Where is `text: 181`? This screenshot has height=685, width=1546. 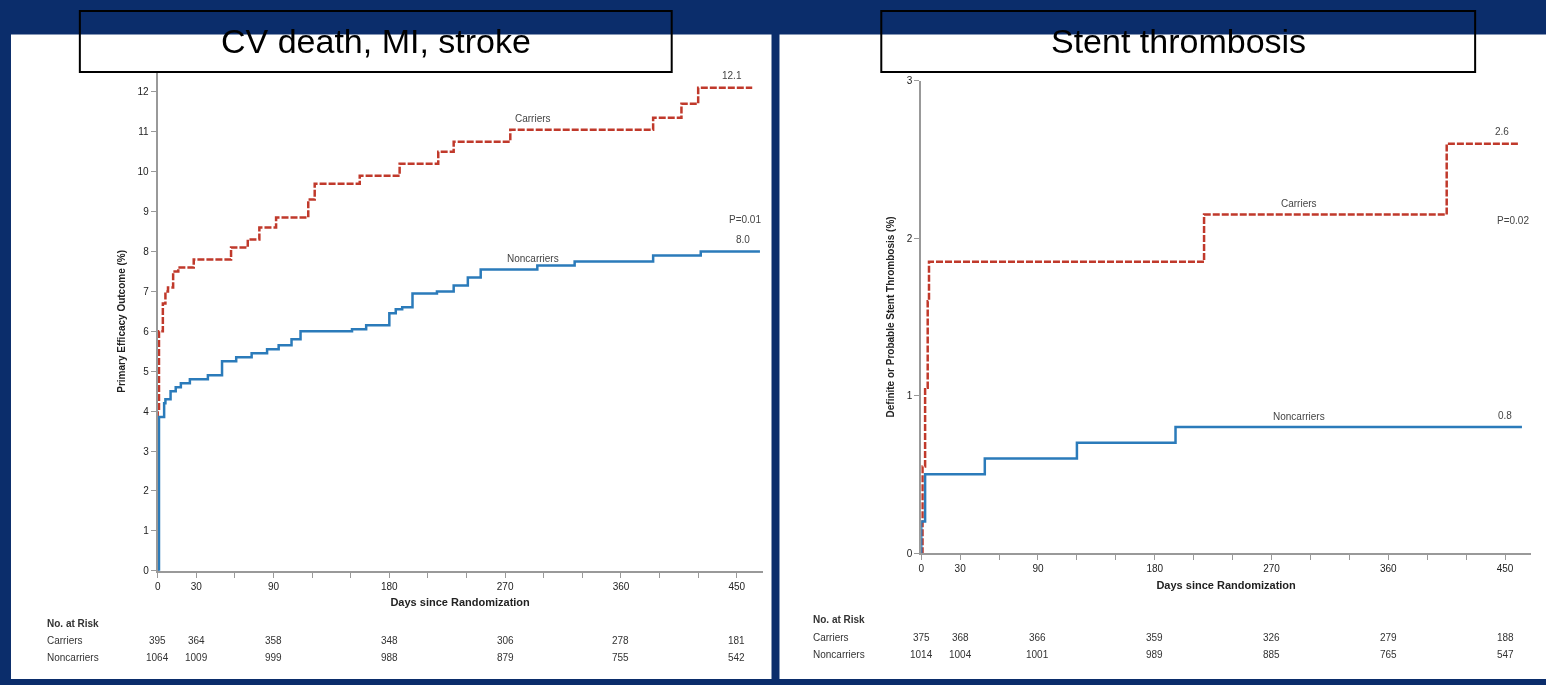 text: 181 is located at coordinates (737, 640).